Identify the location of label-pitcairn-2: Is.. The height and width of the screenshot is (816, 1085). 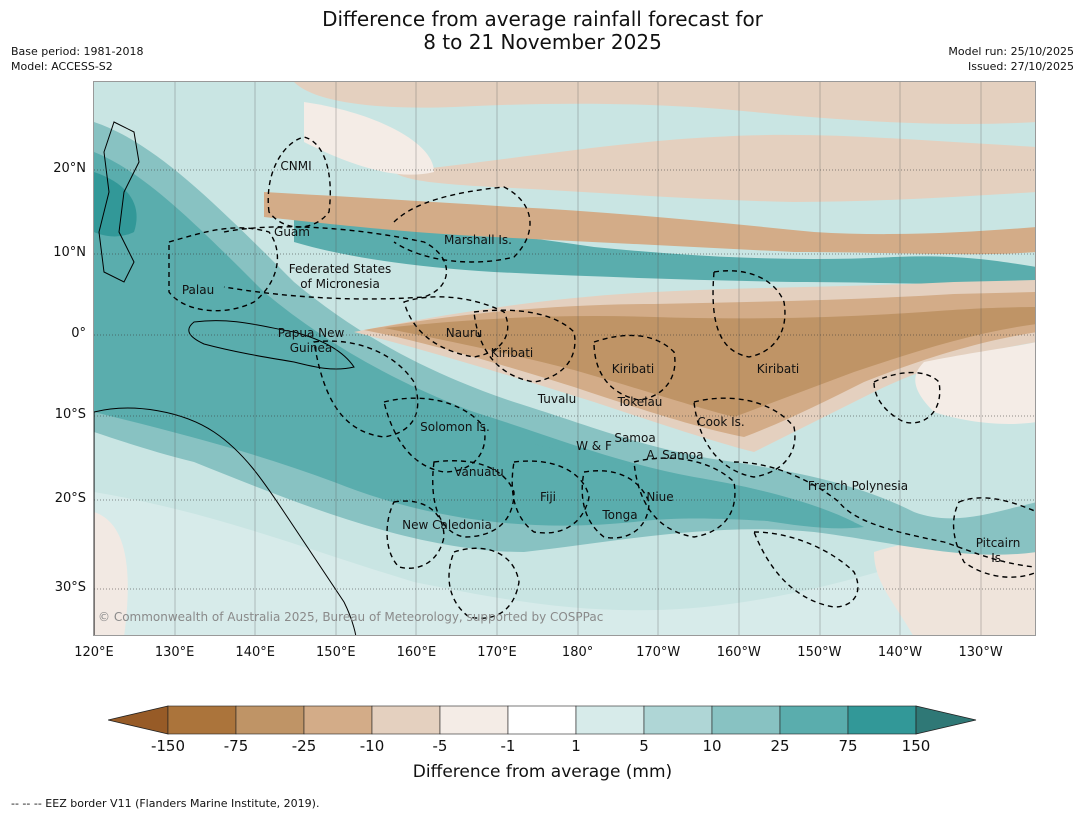
(998, 558).